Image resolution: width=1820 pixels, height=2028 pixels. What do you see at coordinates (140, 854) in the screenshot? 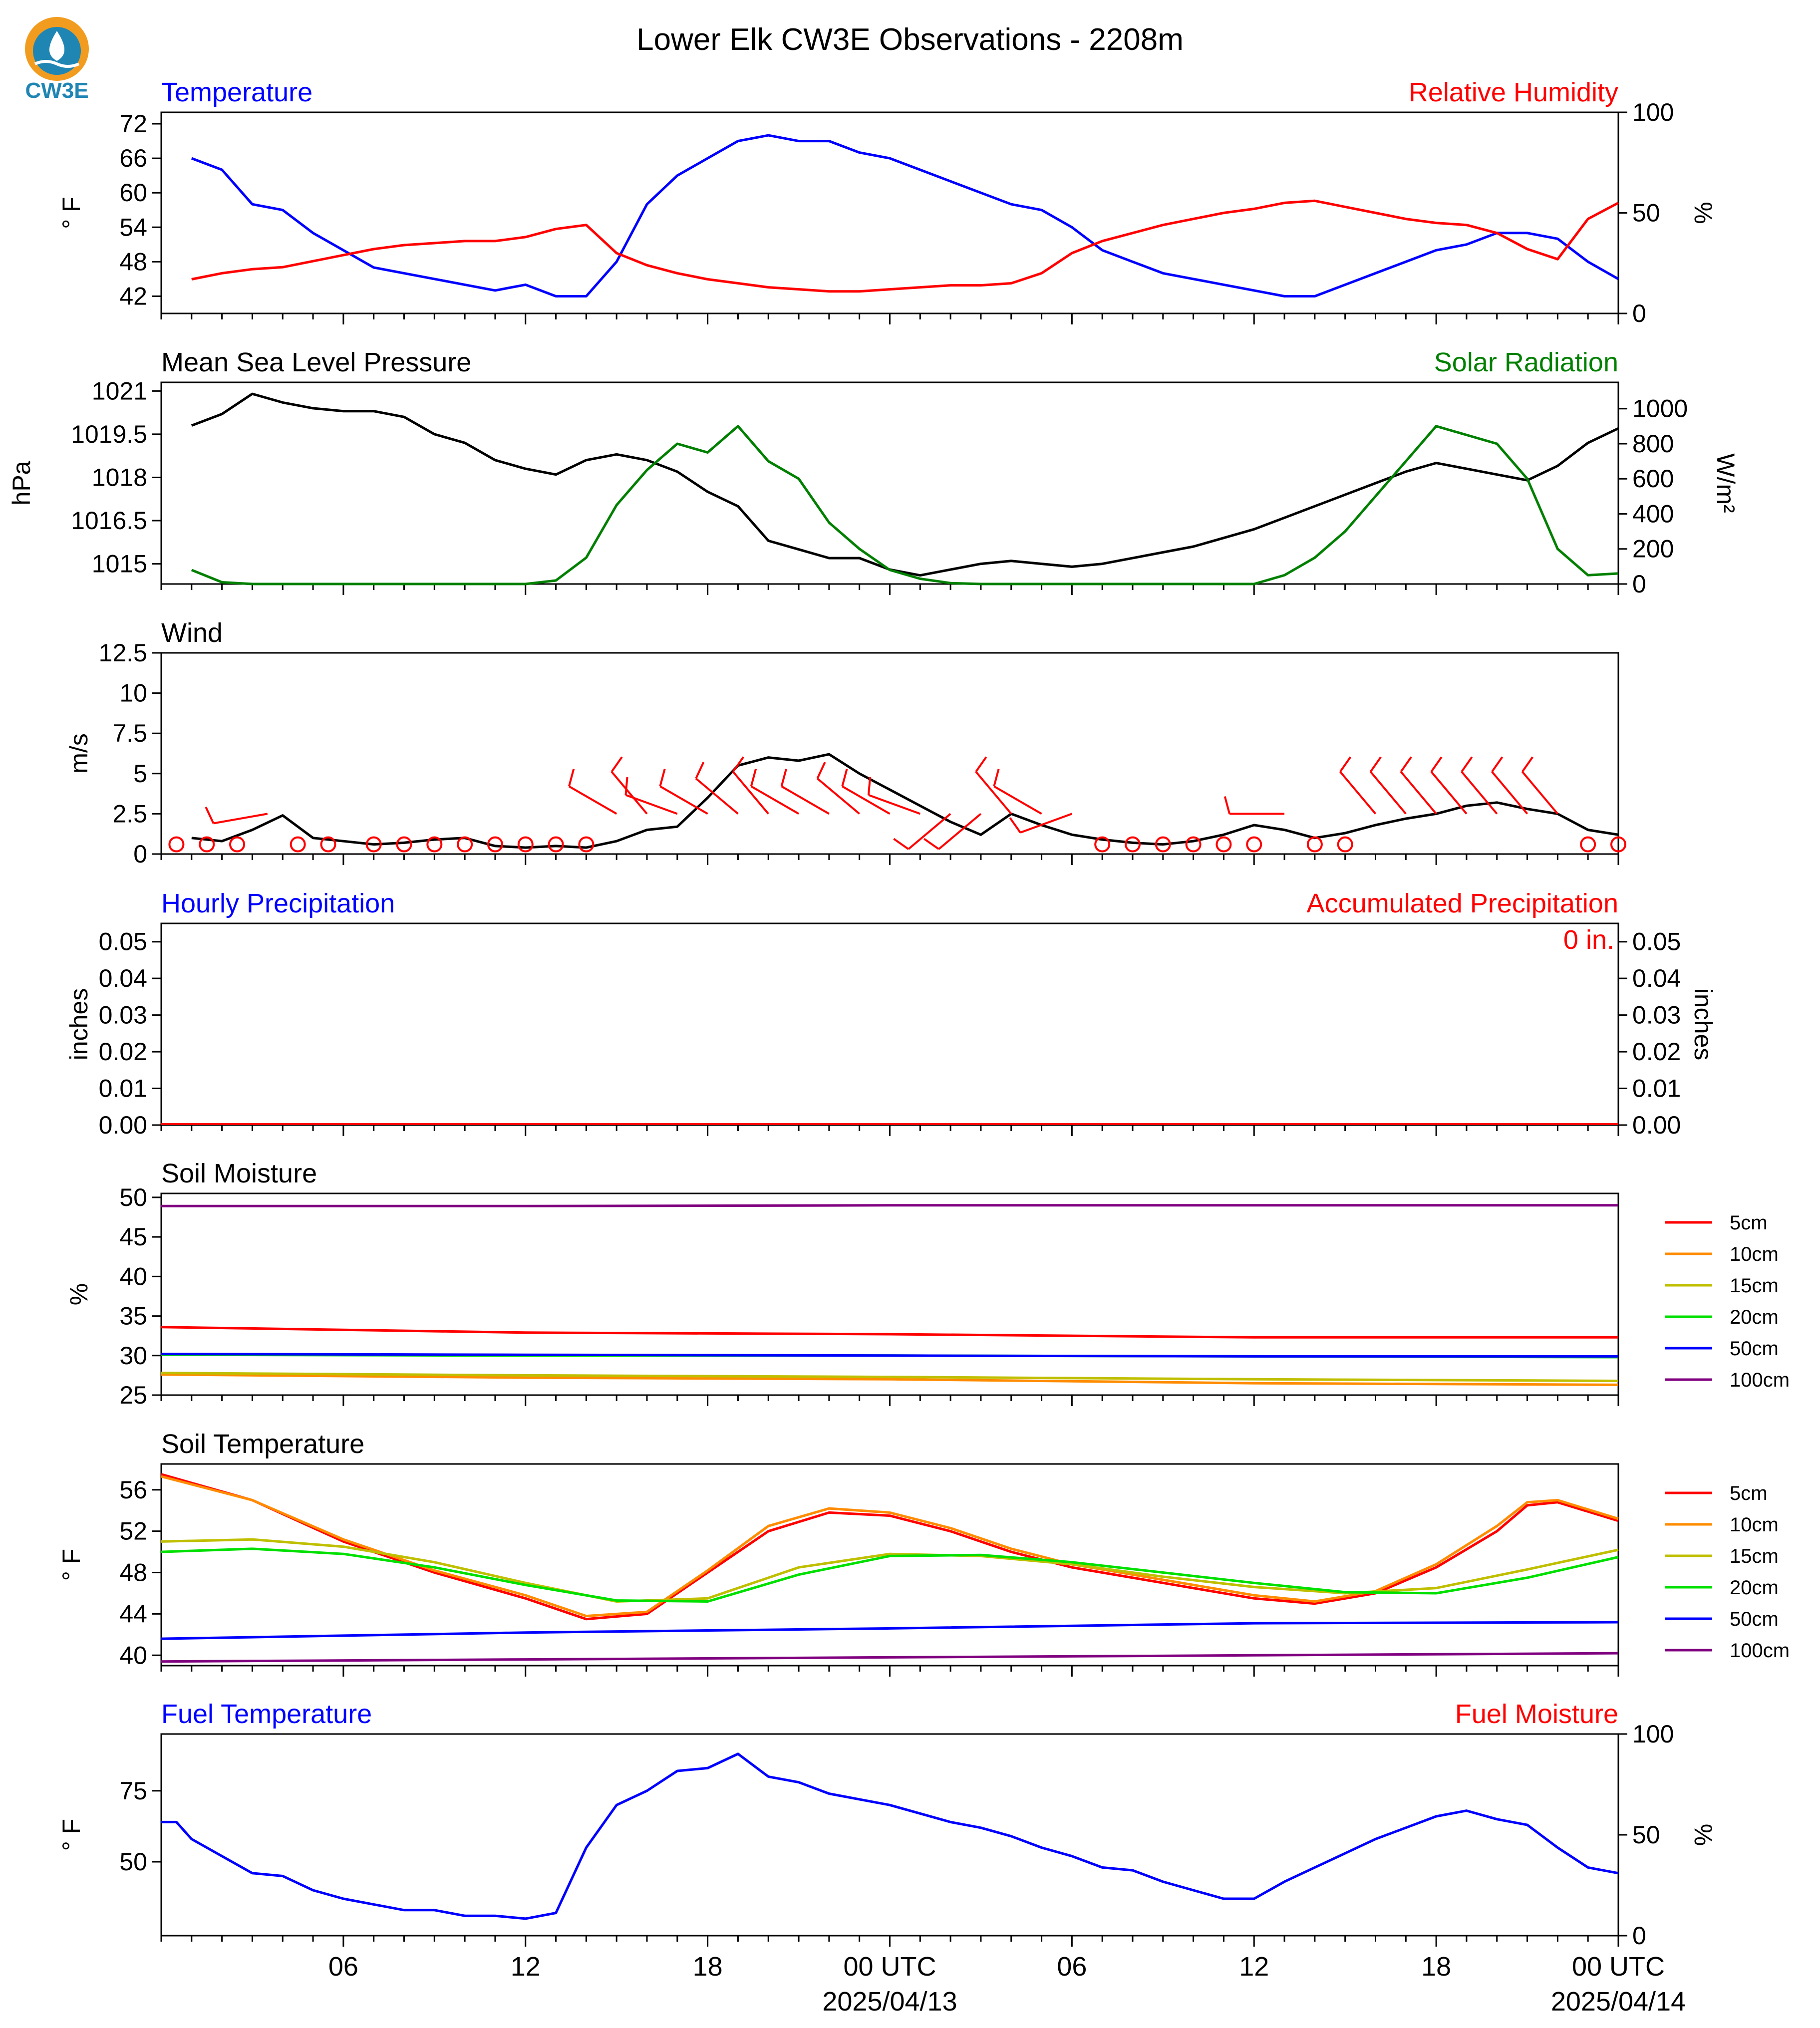
I see `y-tick-label: 0` at bounding box center [140, 854].